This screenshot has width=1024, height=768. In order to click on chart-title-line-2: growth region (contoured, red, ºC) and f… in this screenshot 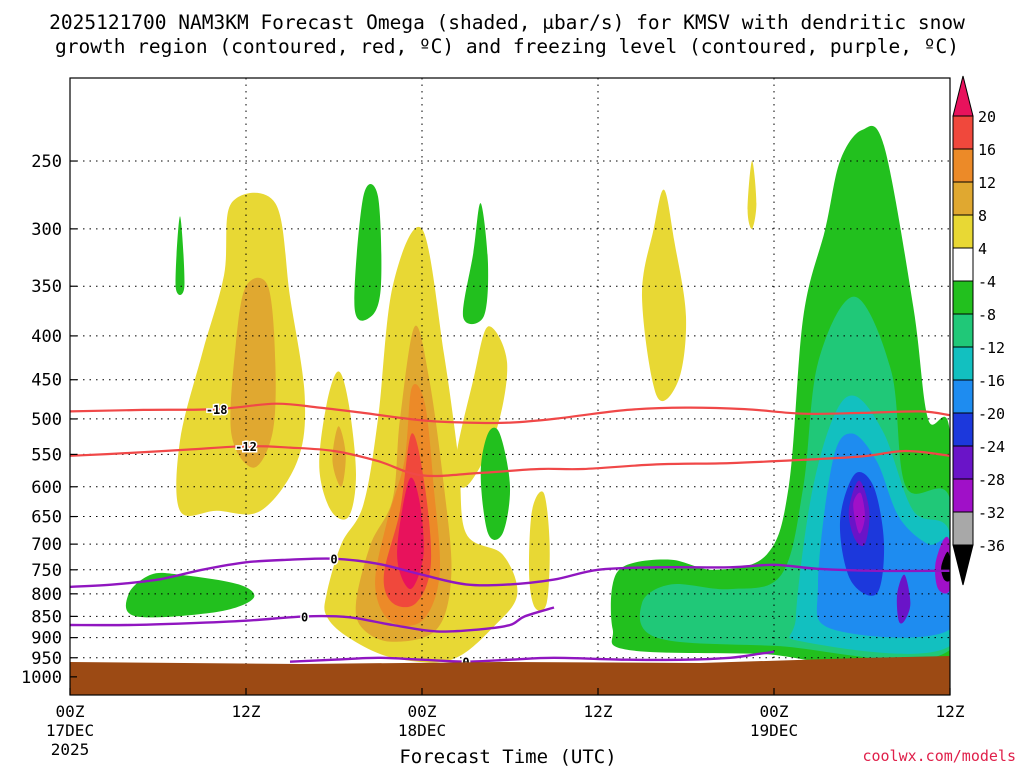, I will do `click(507, 46)`.